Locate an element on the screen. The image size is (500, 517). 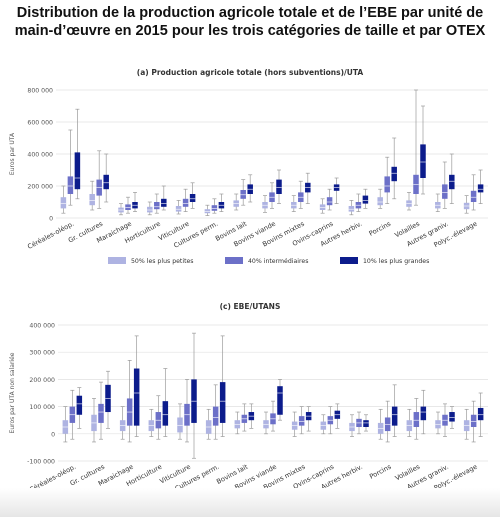
y-tick-label: 300 000 is located at coordinates (42, 353).